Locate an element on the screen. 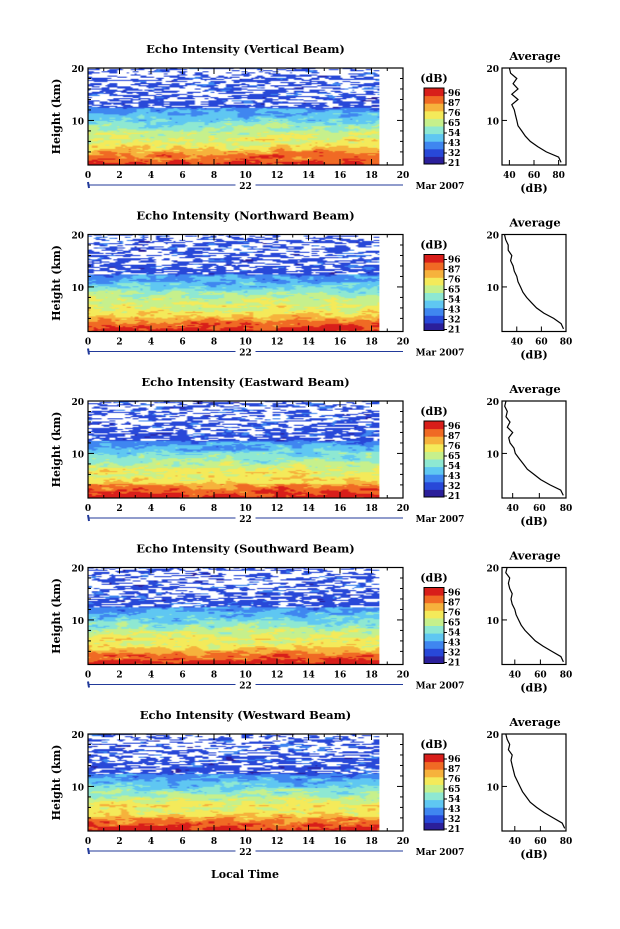  colorbar-tick-label: 54 is located at coordinates (454, 134).